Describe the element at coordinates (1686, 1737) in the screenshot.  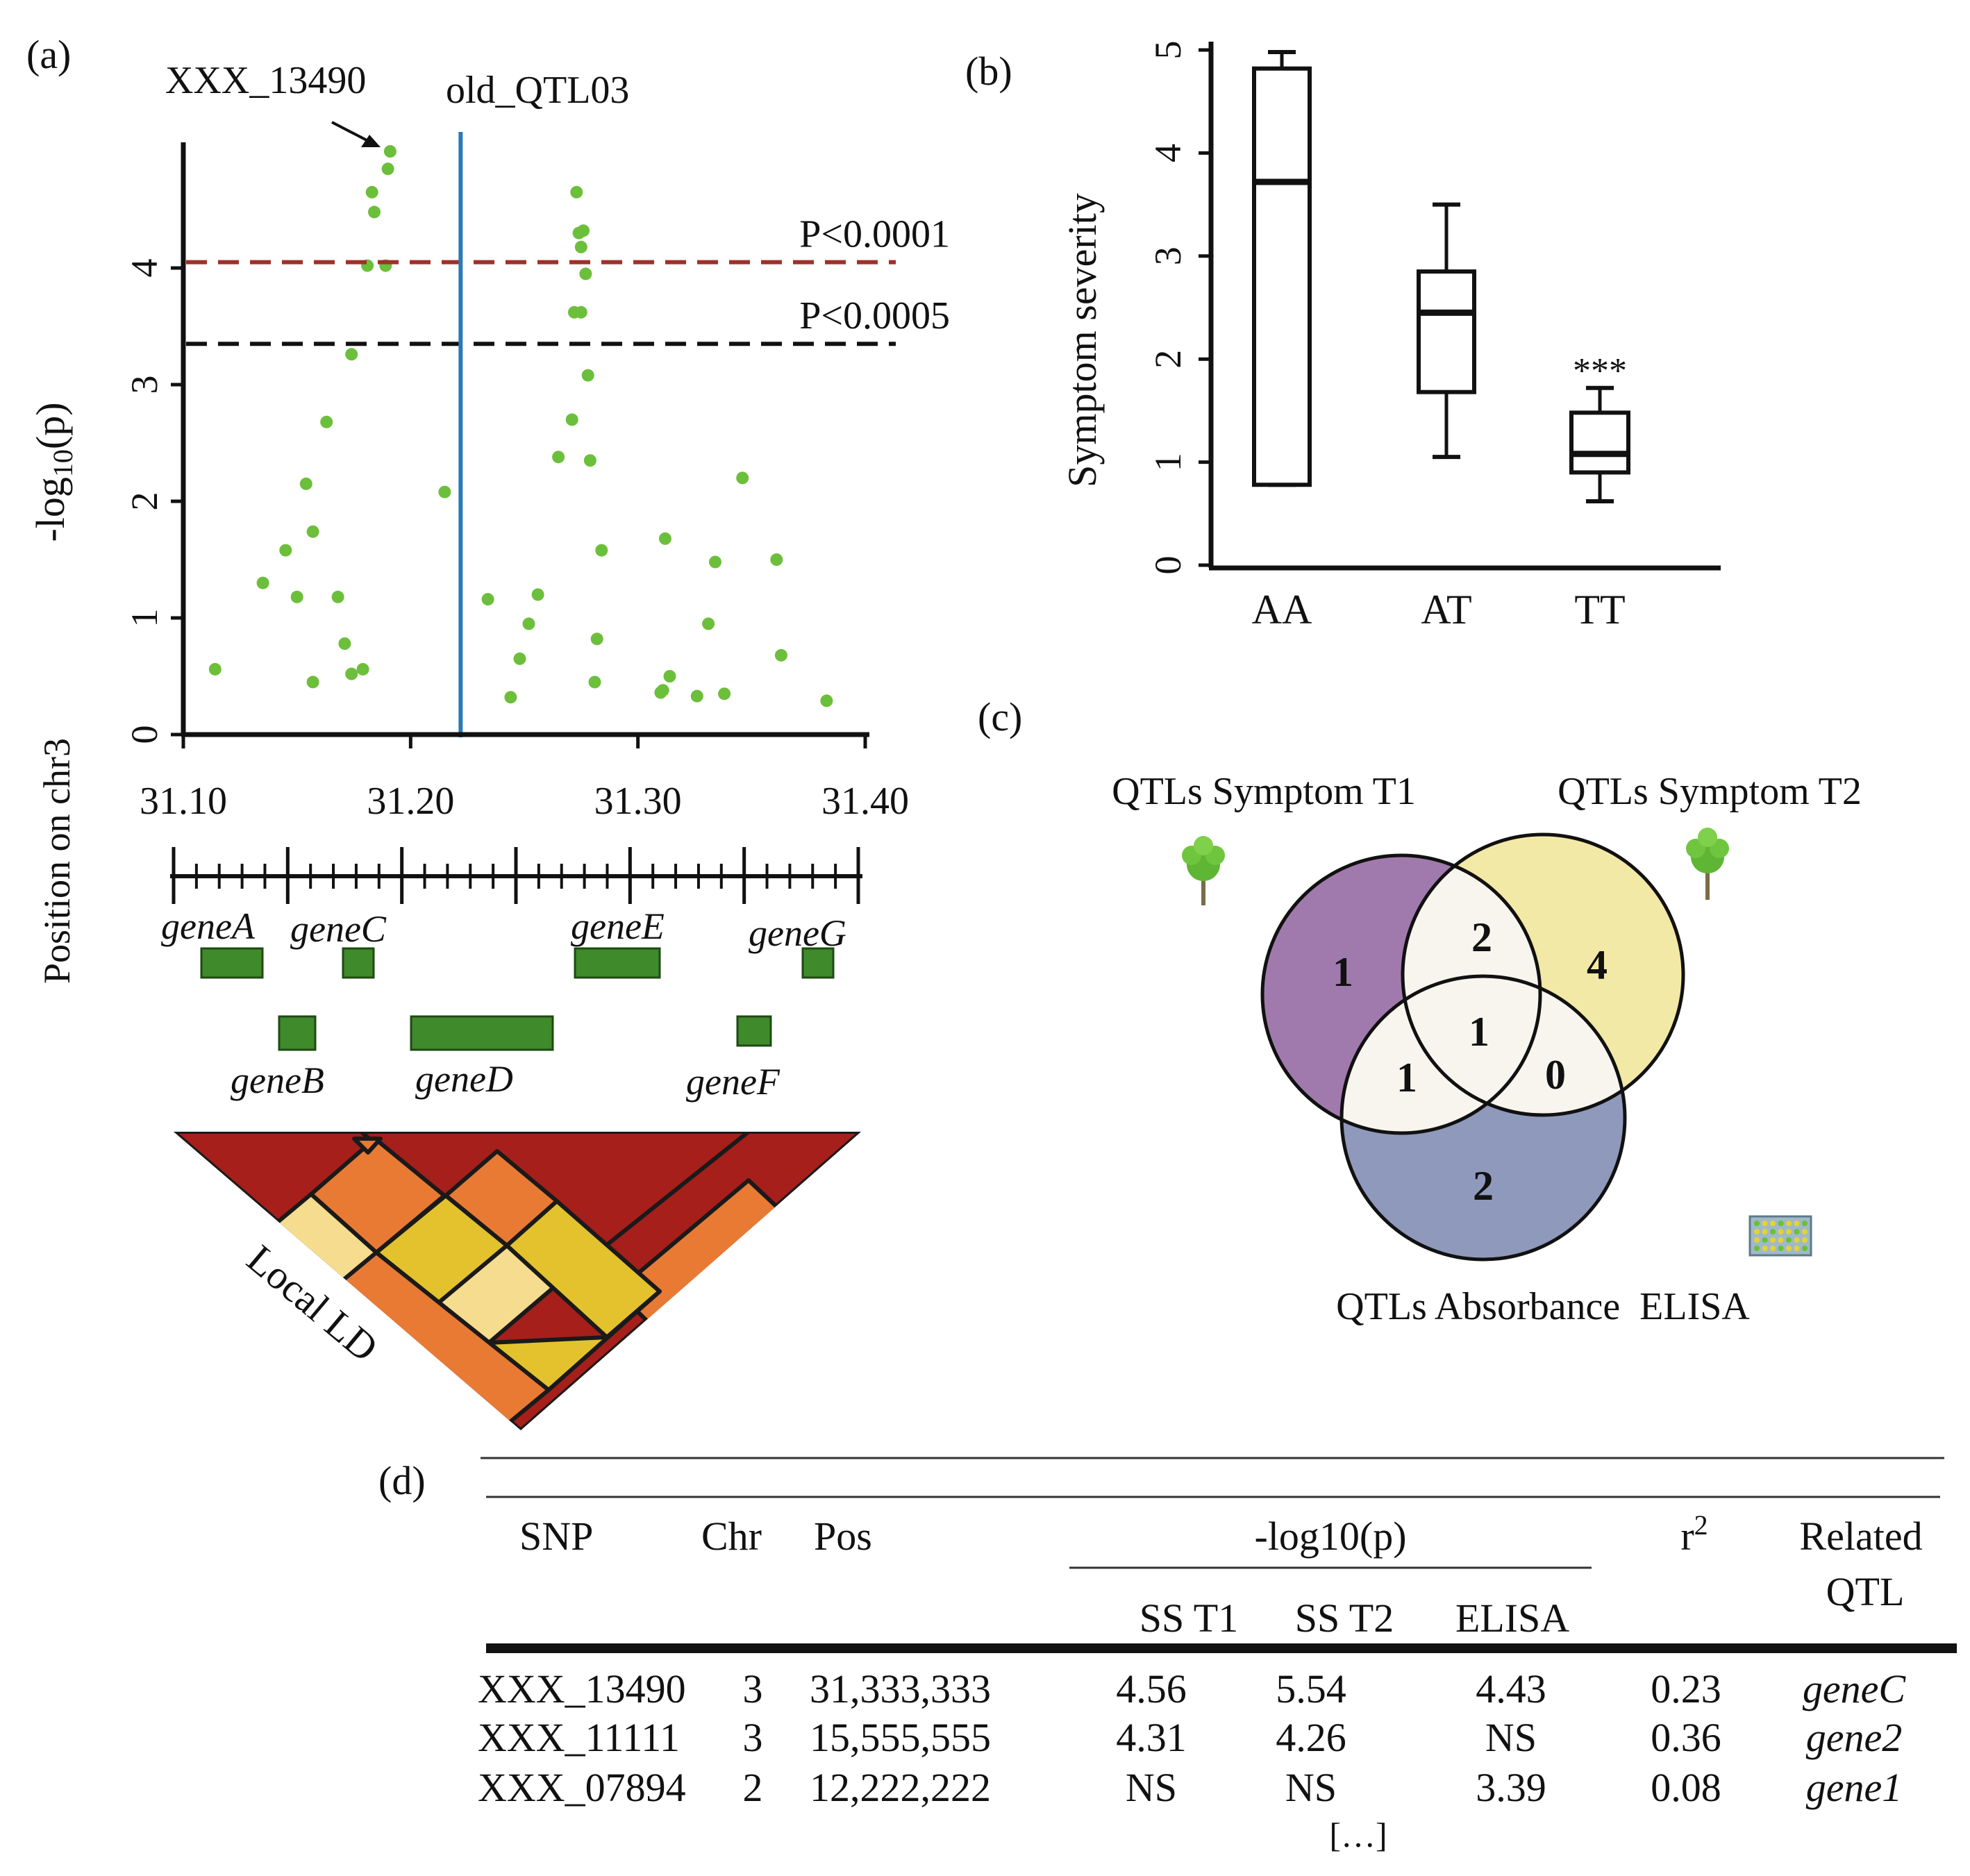
I see `cell-r2: 0.36` at that location.